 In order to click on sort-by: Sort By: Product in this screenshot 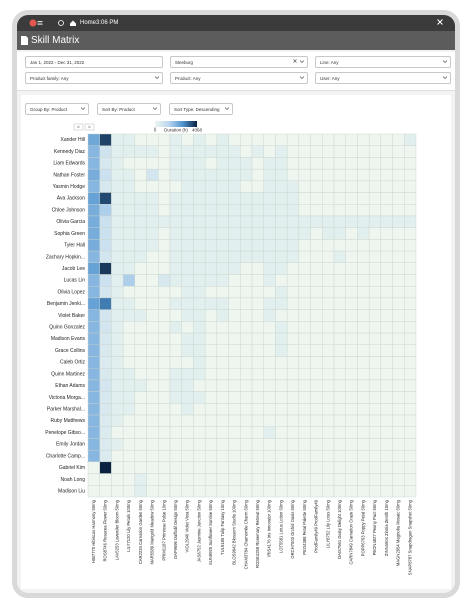, I will do `click(129, 109)`.